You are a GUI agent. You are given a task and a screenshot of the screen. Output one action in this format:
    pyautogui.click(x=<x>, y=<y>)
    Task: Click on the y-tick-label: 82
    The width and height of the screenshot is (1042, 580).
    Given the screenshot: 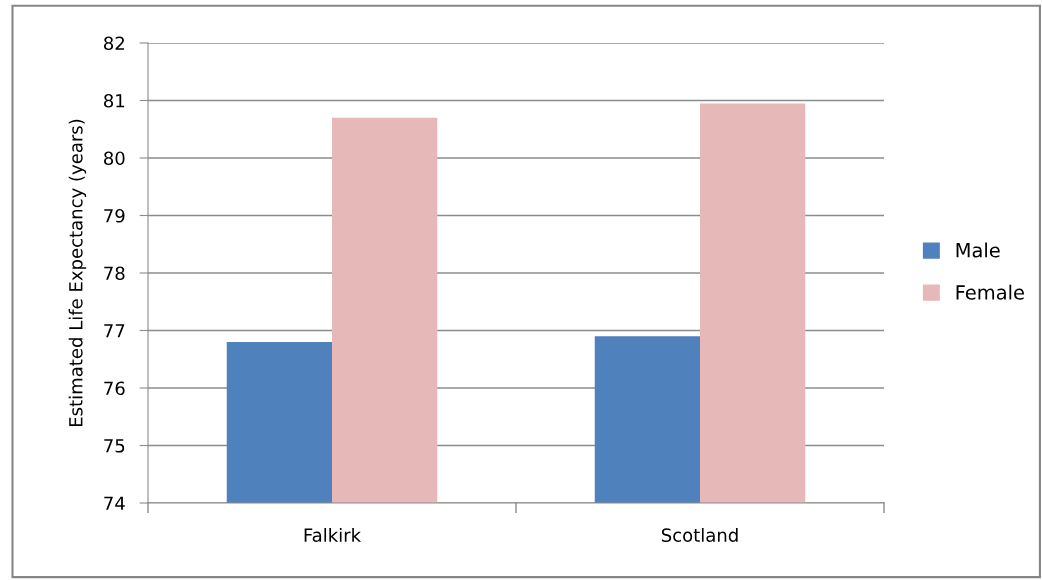 What is the action you would take?
    pyautogui.click(x=114, y=43)
    